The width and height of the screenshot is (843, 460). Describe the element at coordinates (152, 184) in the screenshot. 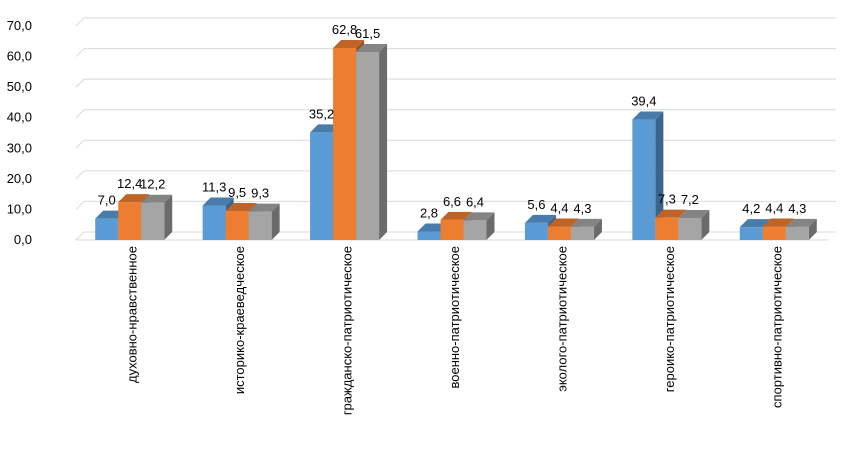

I see `data-label: 12,2` at that location.